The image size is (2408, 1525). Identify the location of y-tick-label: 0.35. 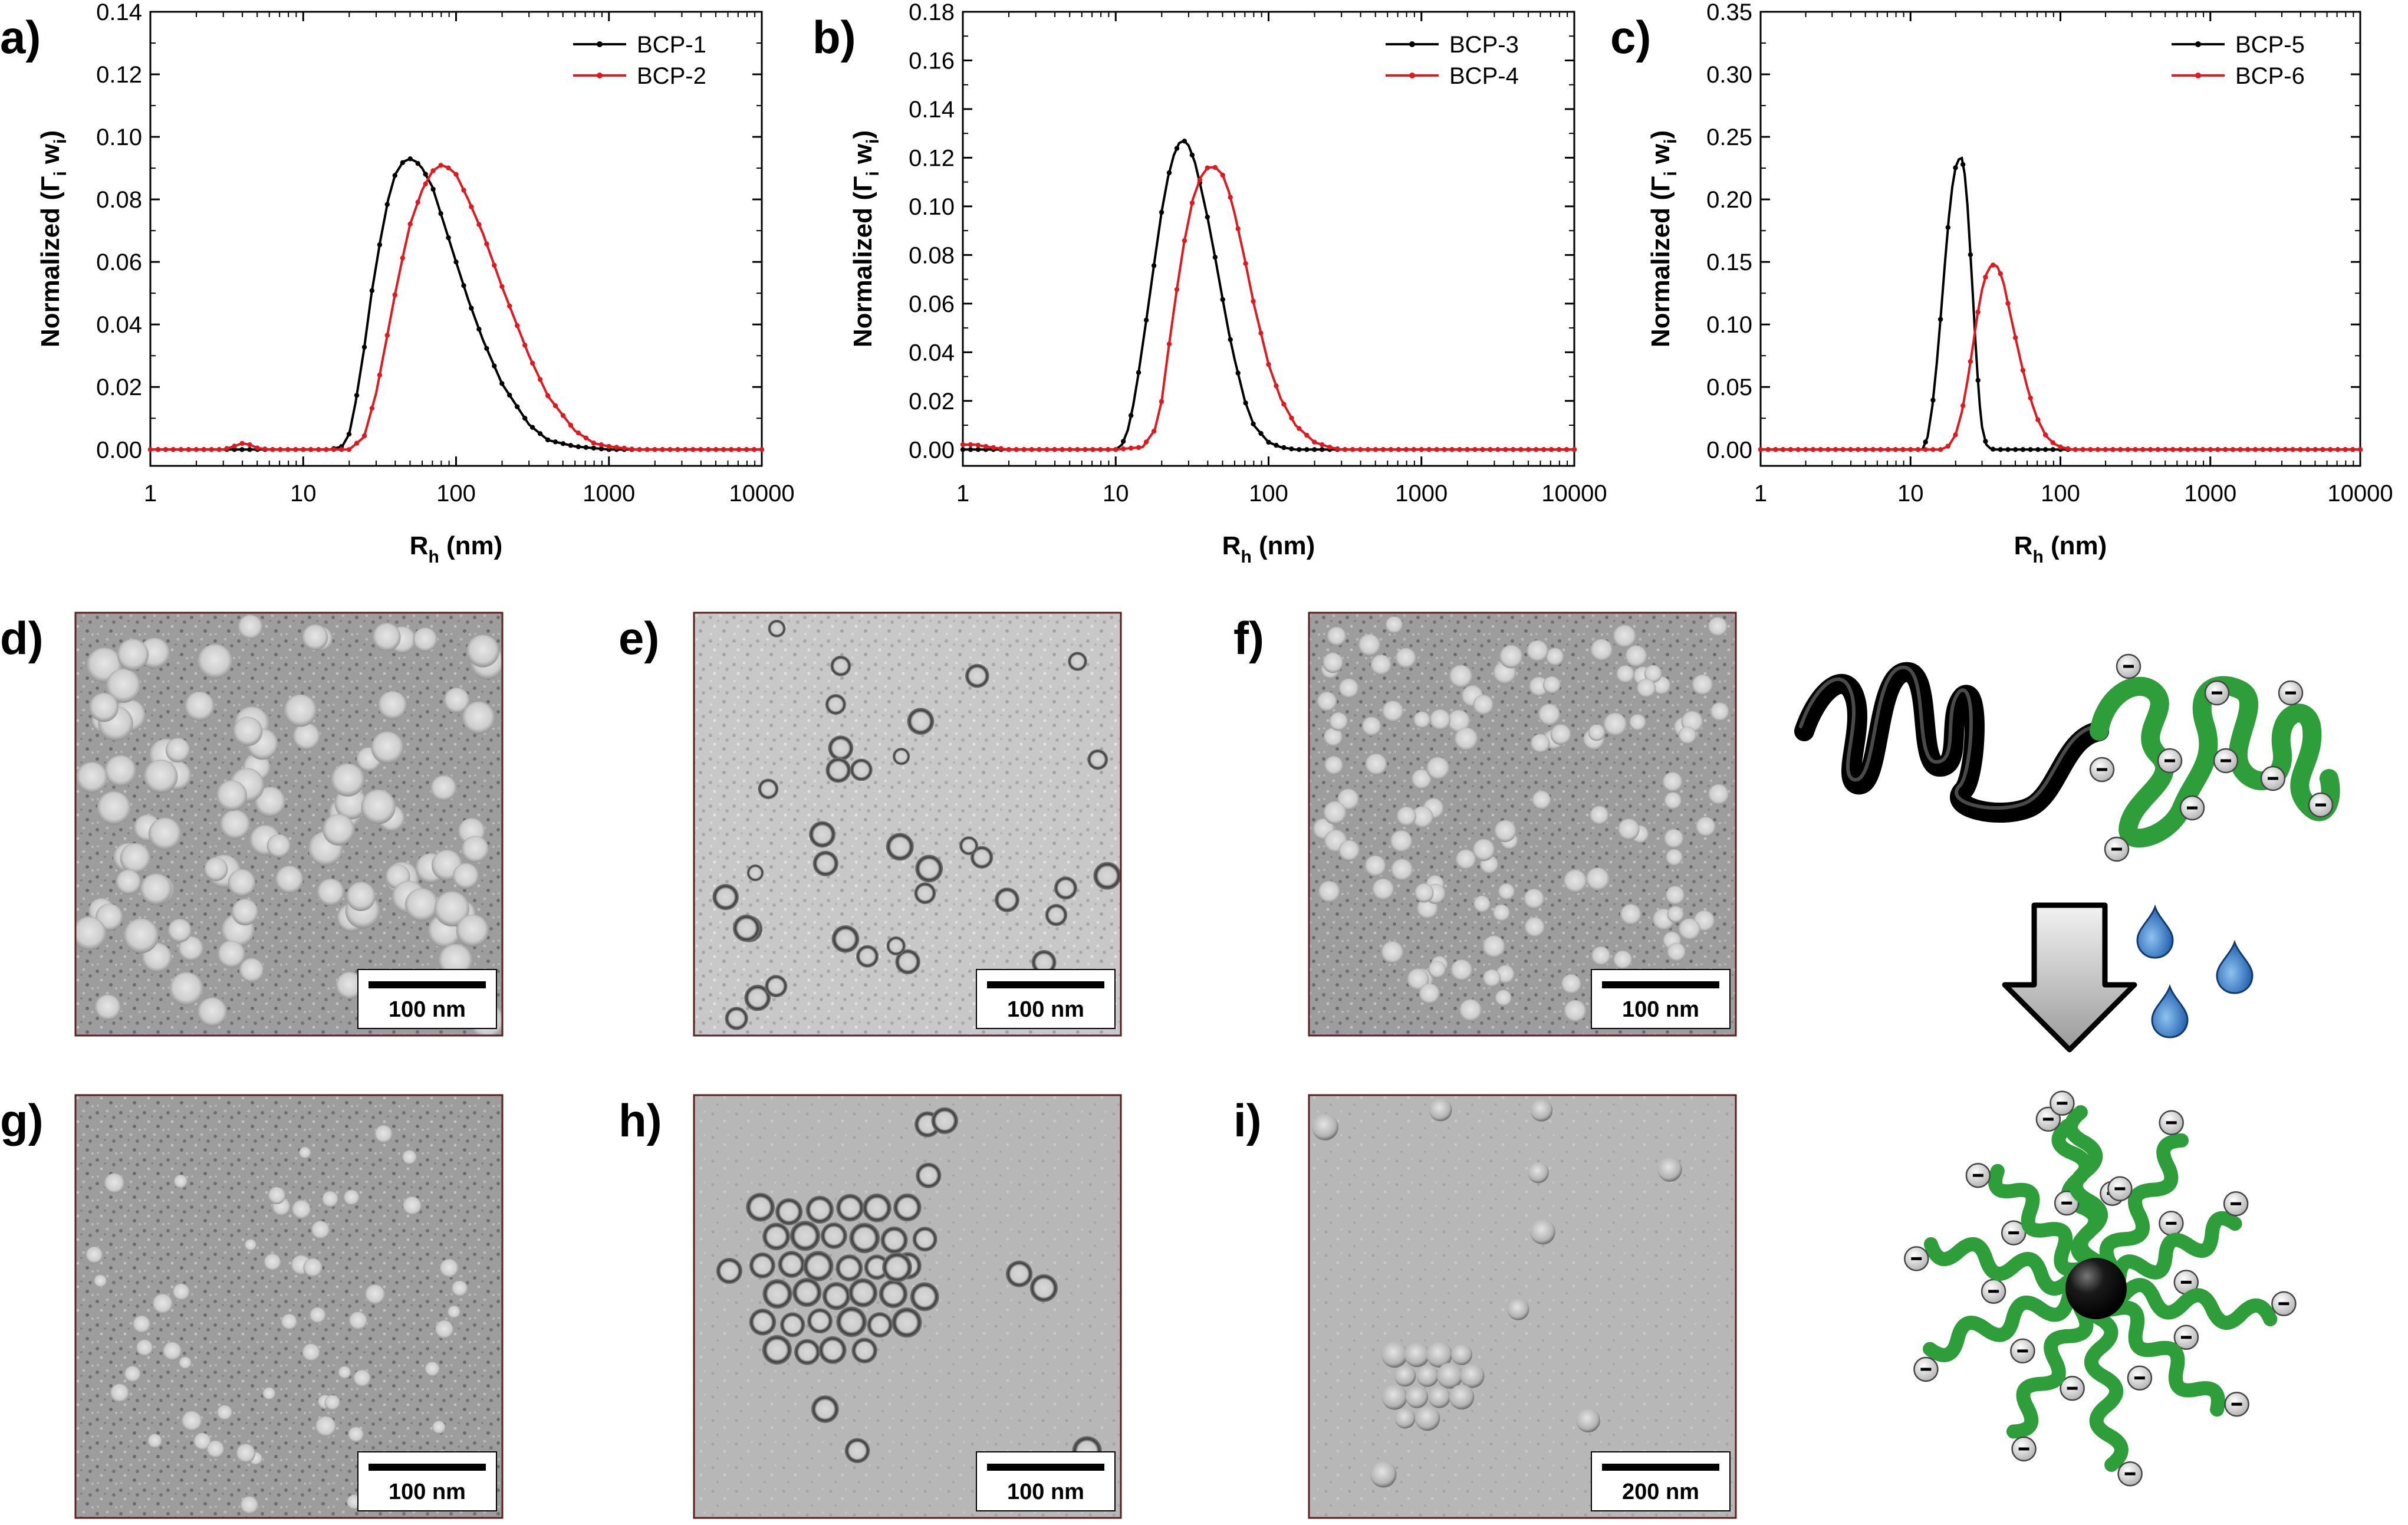
(1729, 12).